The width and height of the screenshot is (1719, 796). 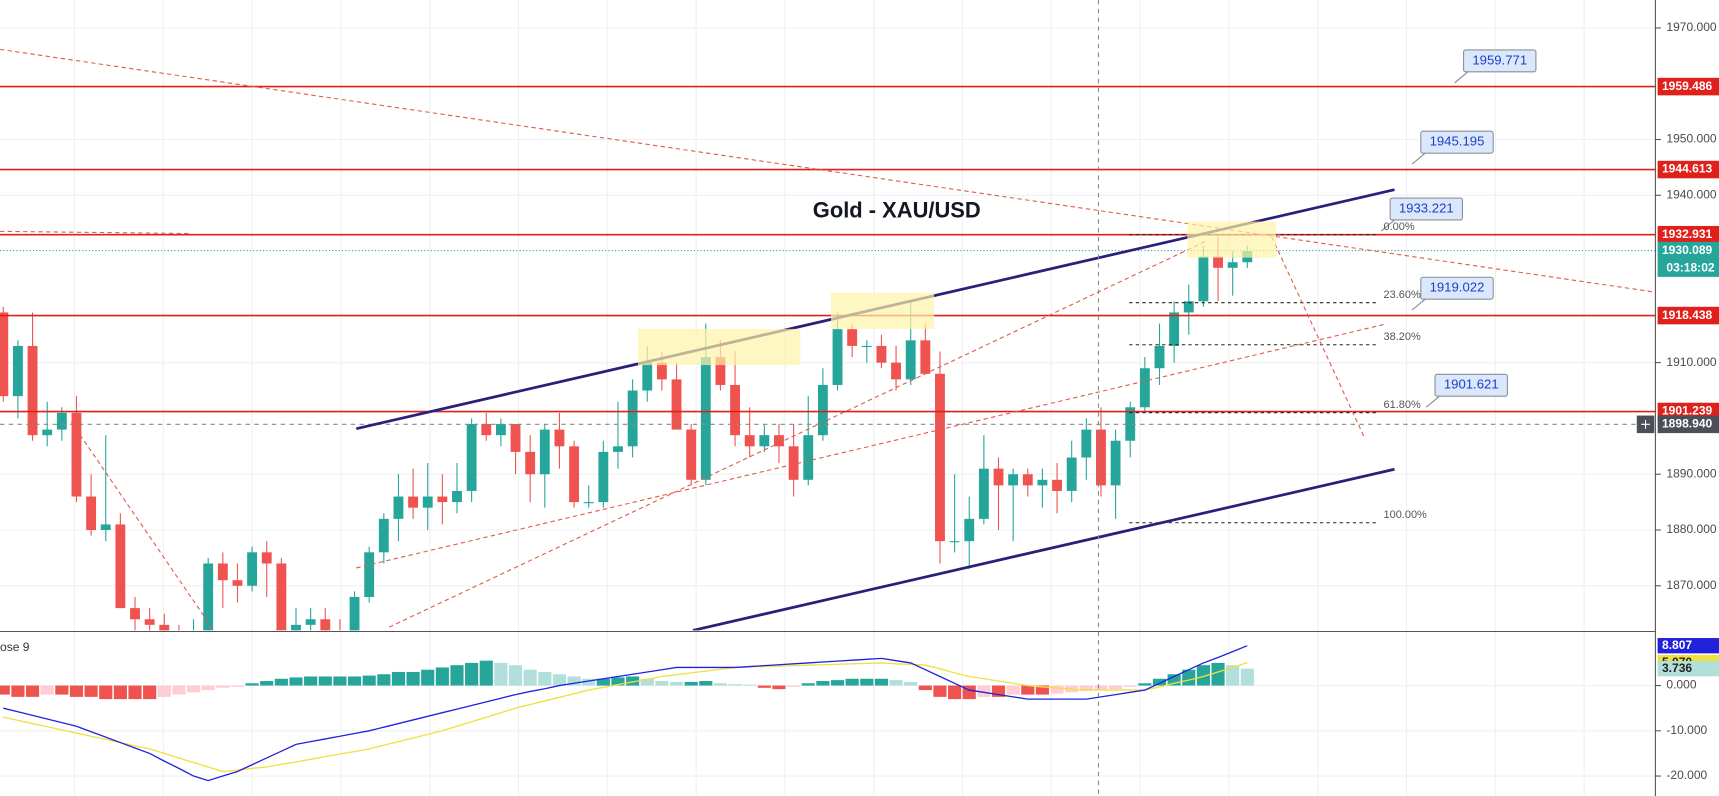 I want to click on level-tag, so click(x=1688, y=169).